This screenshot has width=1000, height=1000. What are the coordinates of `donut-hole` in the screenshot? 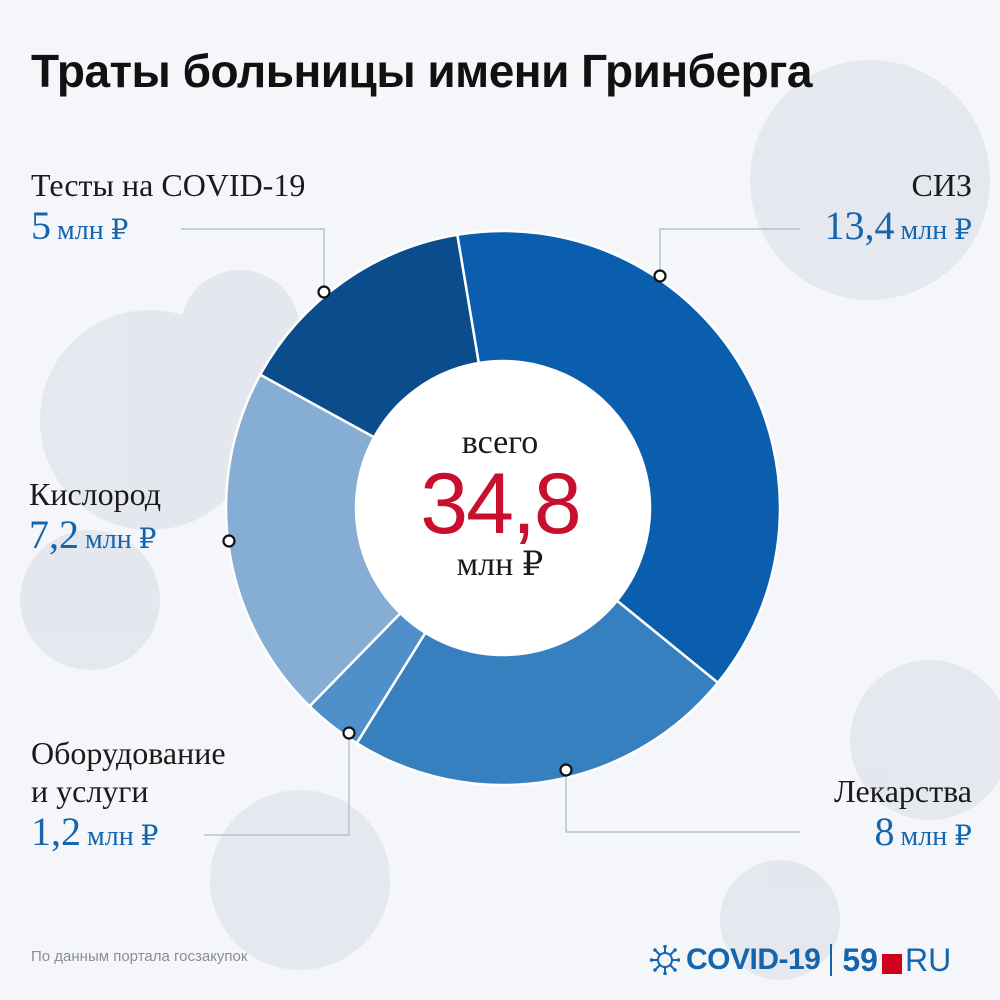 It's located at (503, 508).